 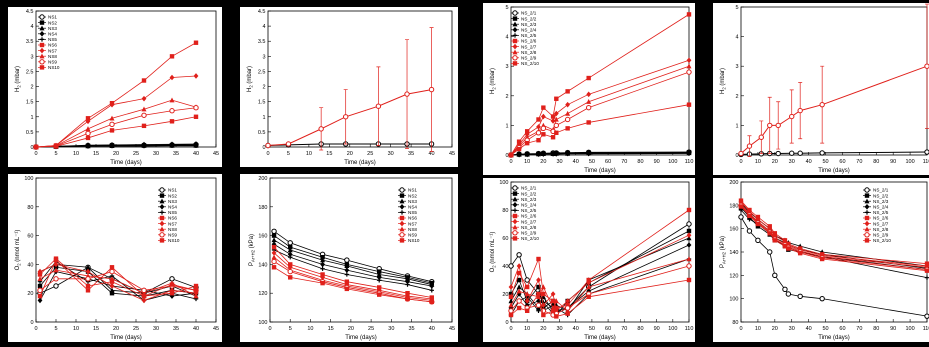 What do you see at coordinates (196, 329) in the screenshot?
I see `x-tick-label: 40` at bounding box center [196, 329].